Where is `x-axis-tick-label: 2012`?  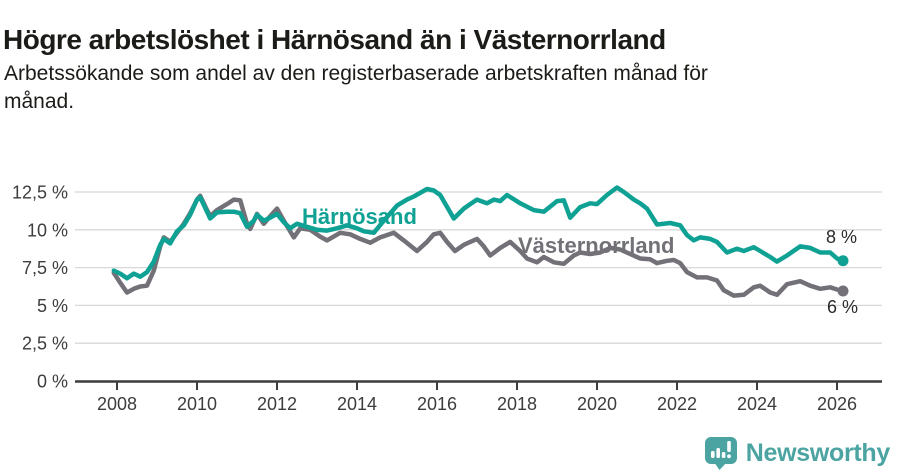
x-axis-tick-label: 2012 is located at coordinates (277, 404).